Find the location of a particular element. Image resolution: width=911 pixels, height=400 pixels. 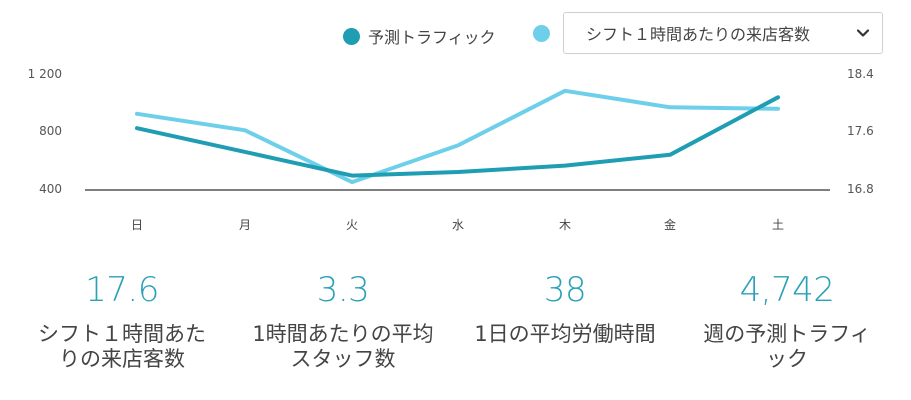

stat-value: 17.6 is located at coordinates (122, 290).